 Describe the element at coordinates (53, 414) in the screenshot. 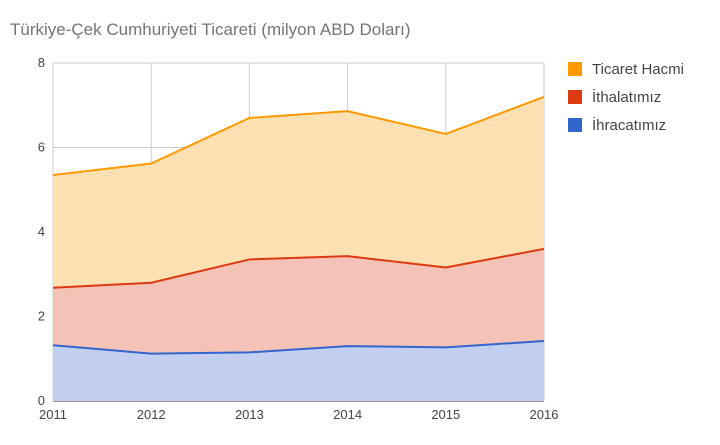

I see `x-tick-label: 2011` at that location.